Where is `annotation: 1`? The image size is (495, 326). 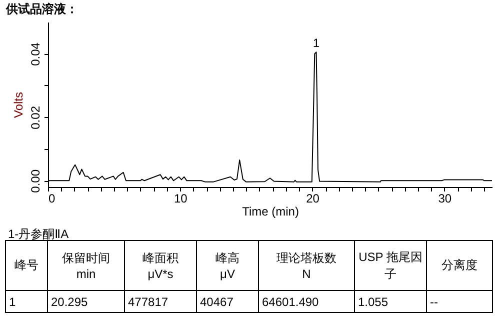 annotation: 1 is located at coordinates (316, 43).